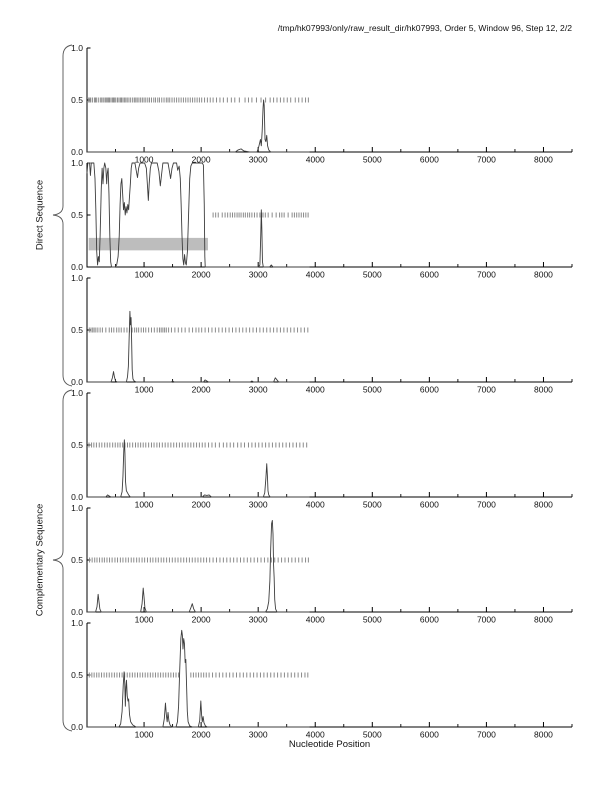 This screenshot has width=612, height=792. Describe the element at coordinates (329, 744) in the screenshot. I see `x-axis-label: Nucleotide Position` at that location.